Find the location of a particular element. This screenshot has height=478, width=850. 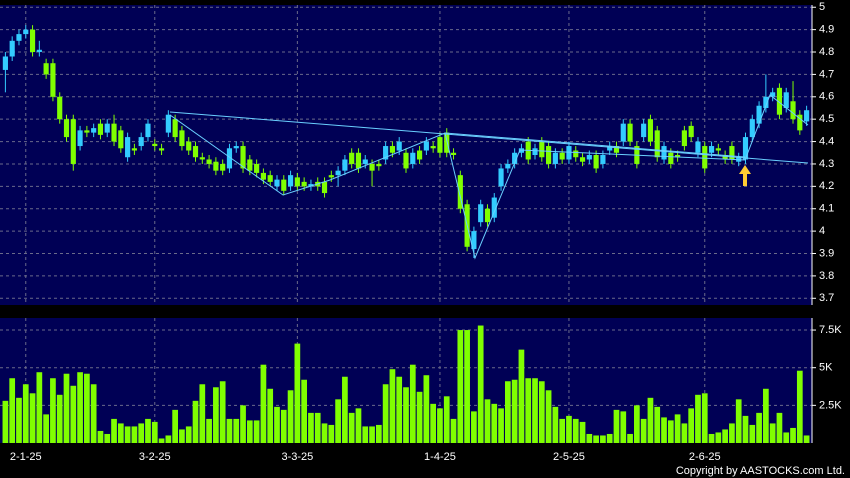

y-tick-label: 7.5K is located at coordinates (830, 330).